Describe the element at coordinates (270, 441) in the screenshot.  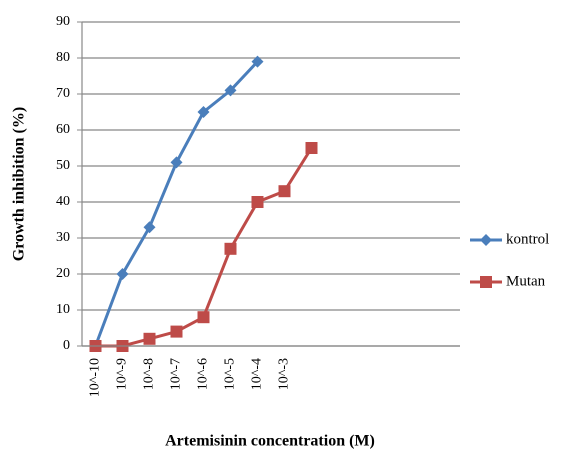
I see `x-axis-title: Artemisinin concentration (M)` at that location.